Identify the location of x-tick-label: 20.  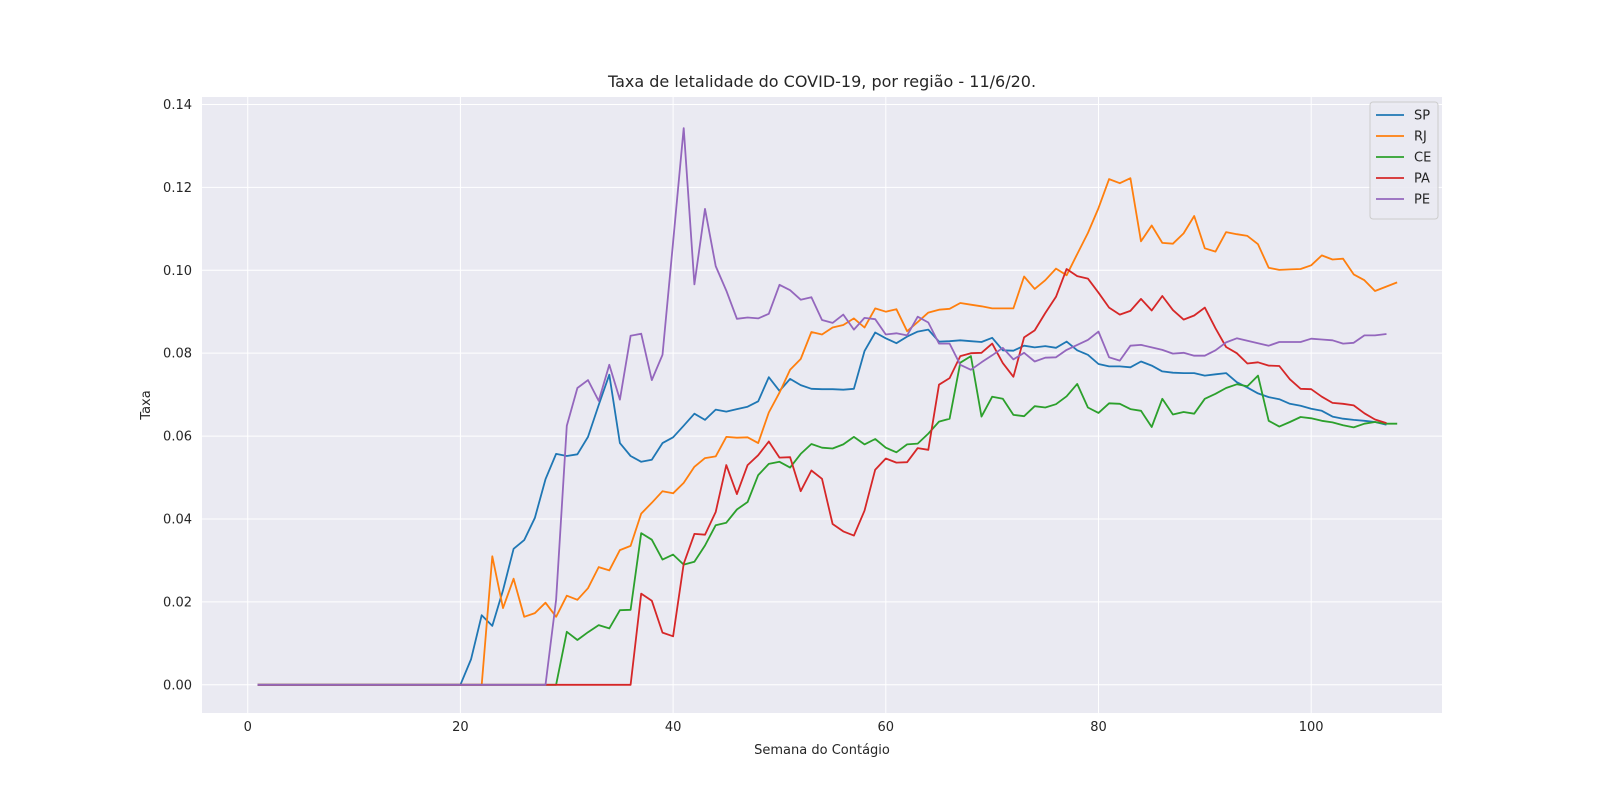
(460, 727).